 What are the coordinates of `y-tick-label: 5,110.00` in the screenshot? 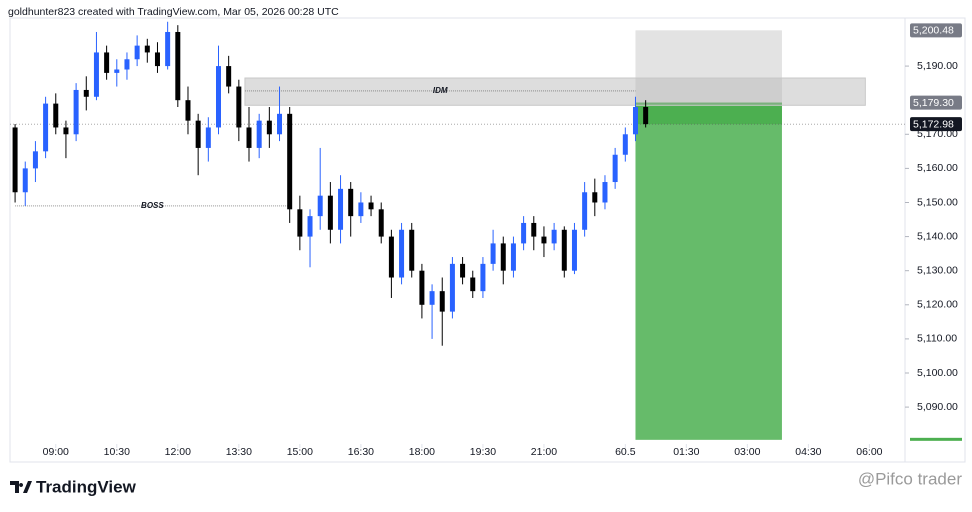 It's located at (937, 339).